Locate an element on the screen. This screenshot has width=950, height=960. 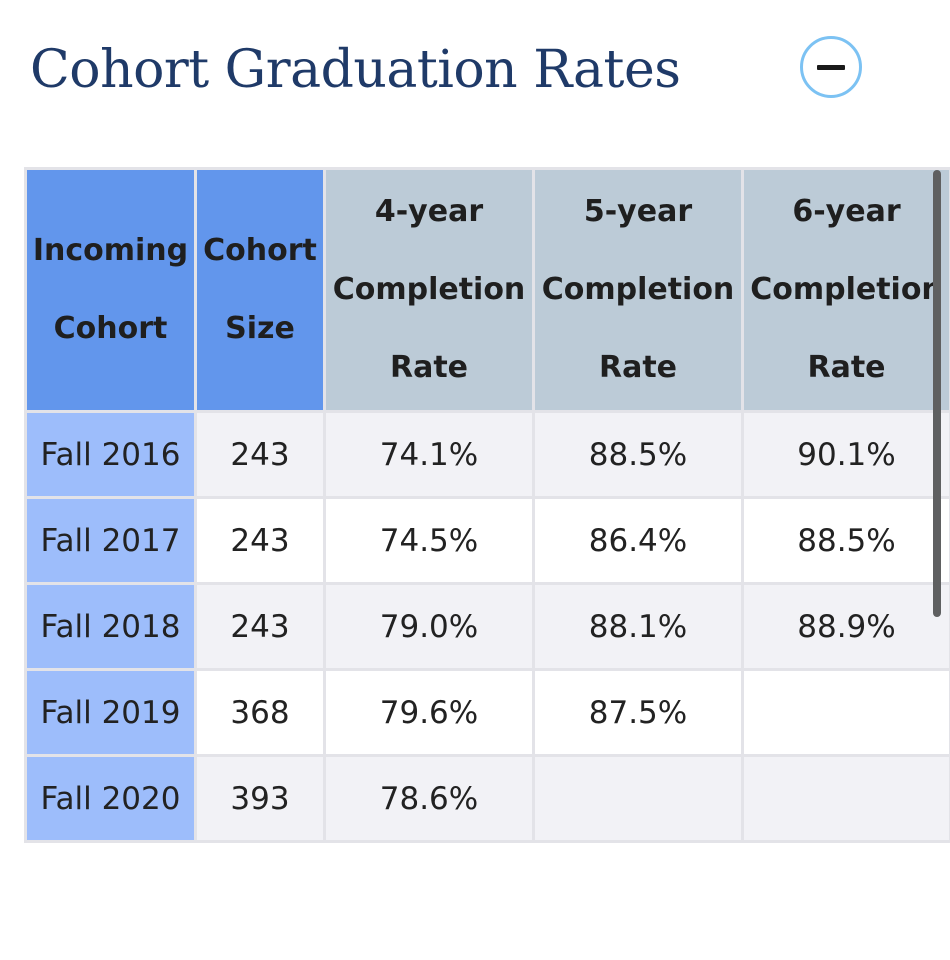
page-title: Cohort Graduation Rates is located at coordinates (355, 70).